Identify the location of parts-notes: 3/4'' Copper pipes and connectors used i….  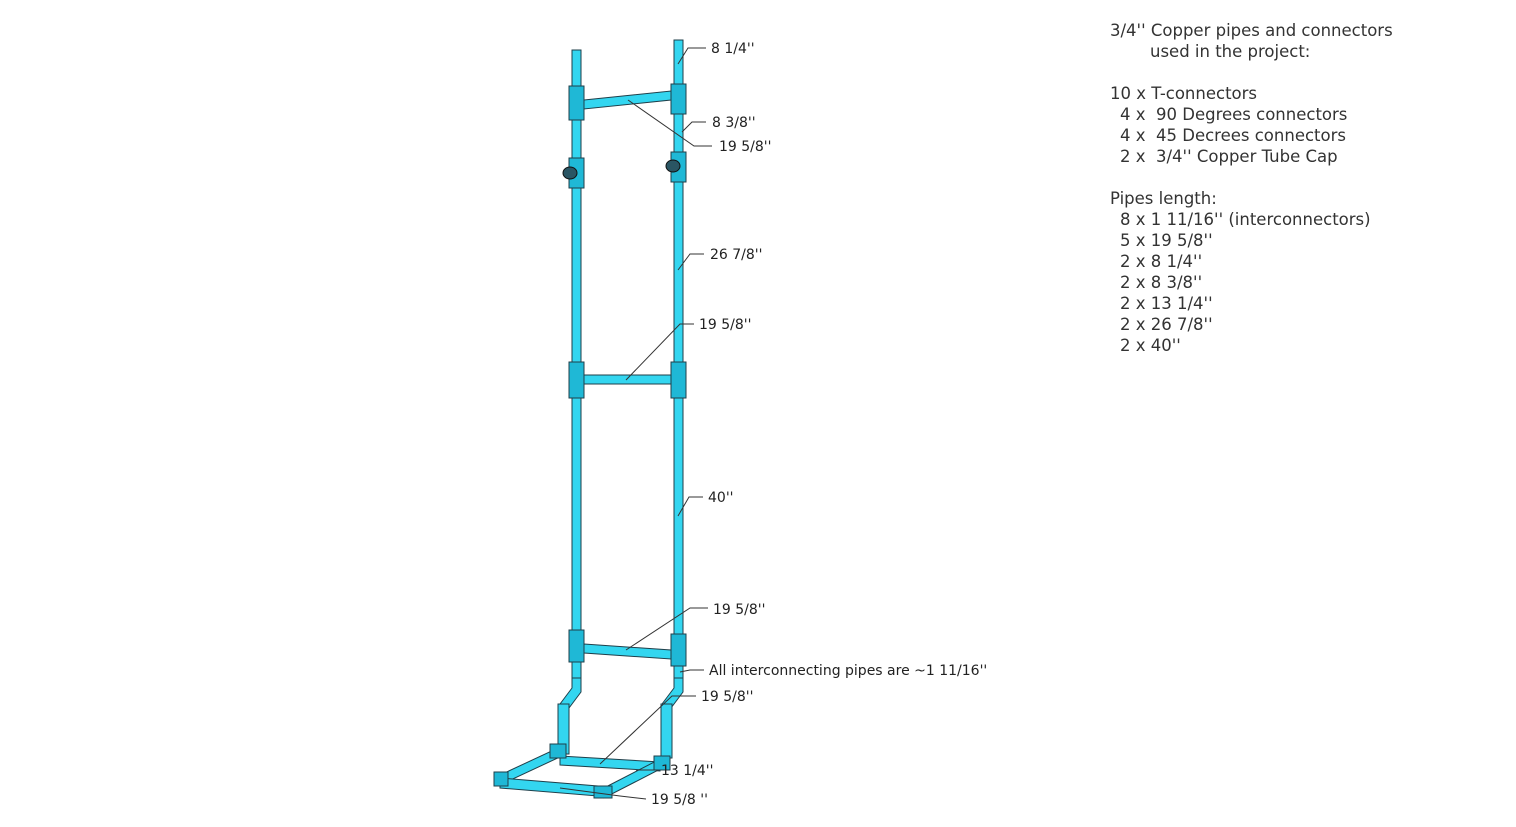
(1300, 188).